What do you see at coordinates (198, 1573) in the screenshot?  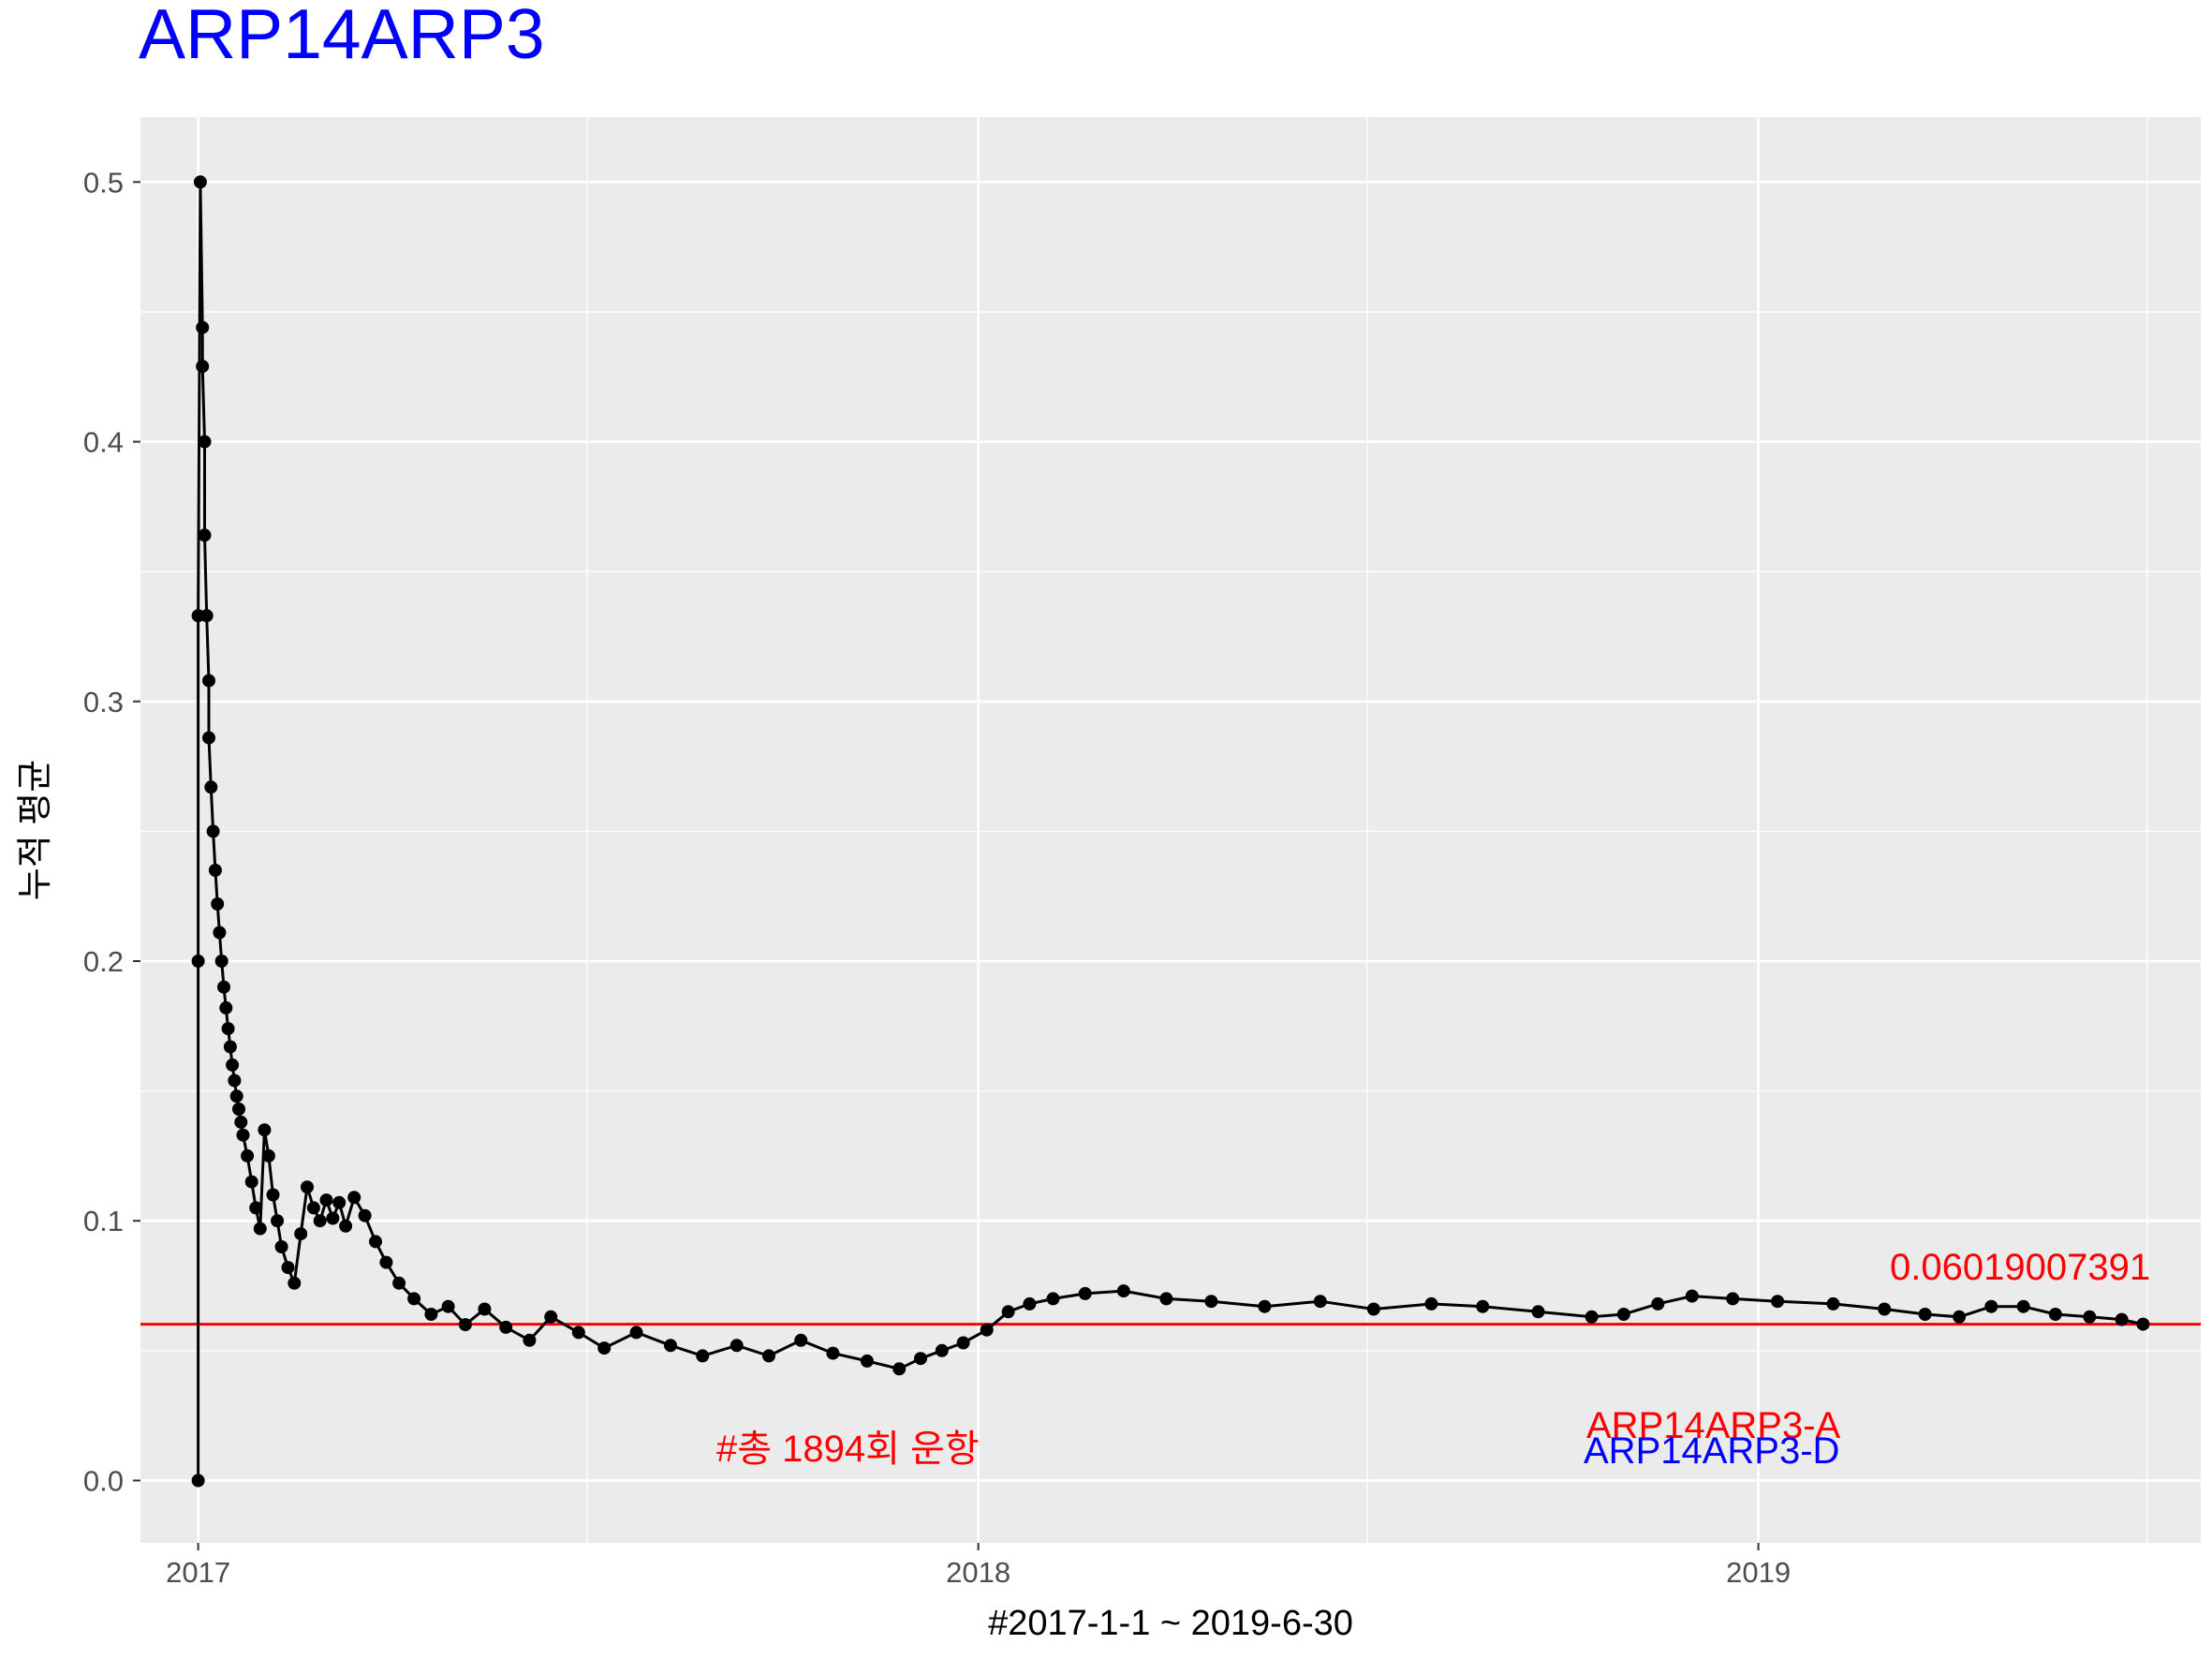 I see `x-tick-label: 2017` at bounding box center [198, 1573].